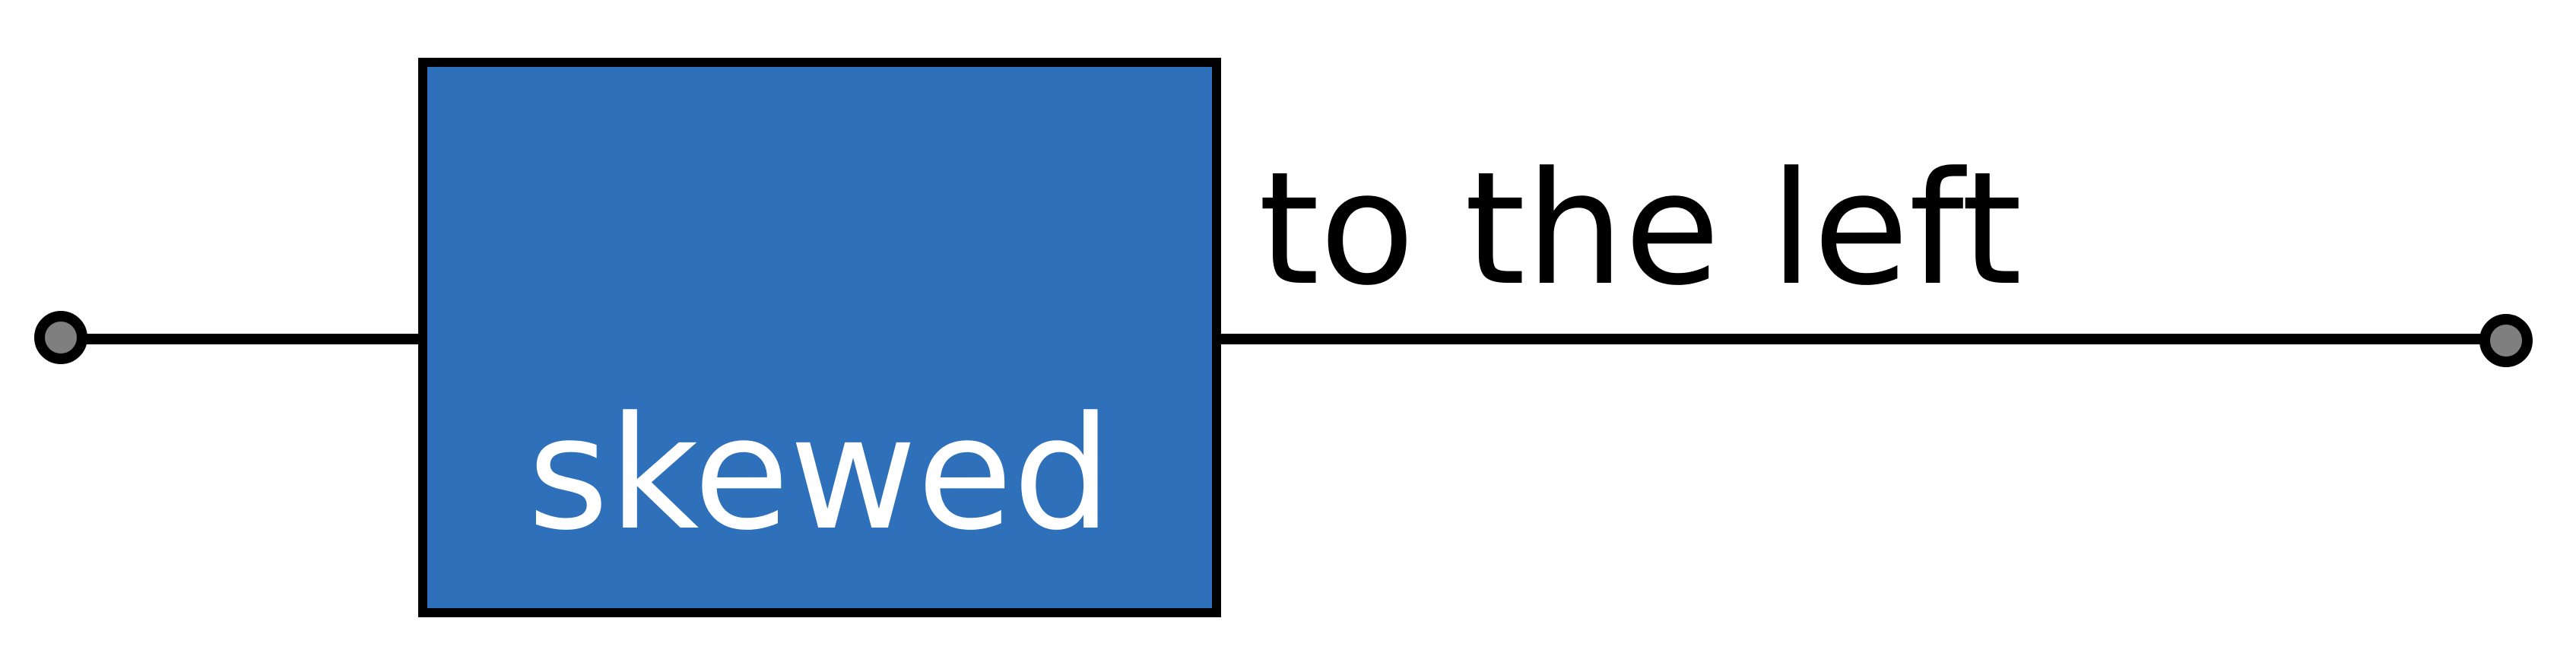 This screenshot has height=672, width=2576. I want to click on side-label: to the left, so click(1640, 229).